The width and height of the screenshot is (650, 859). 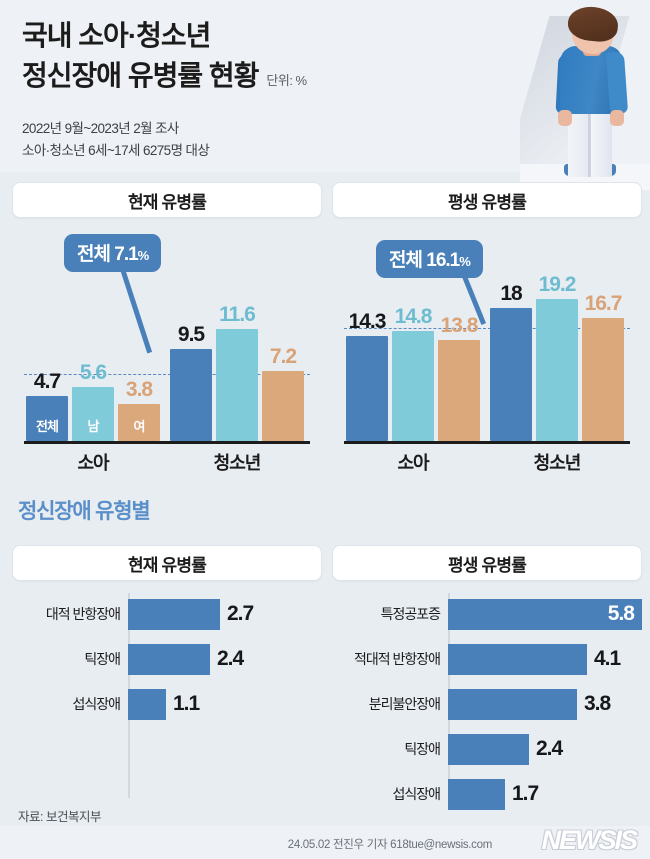 I want to click on bar-value: 3.8, so click(x=139, y=389).